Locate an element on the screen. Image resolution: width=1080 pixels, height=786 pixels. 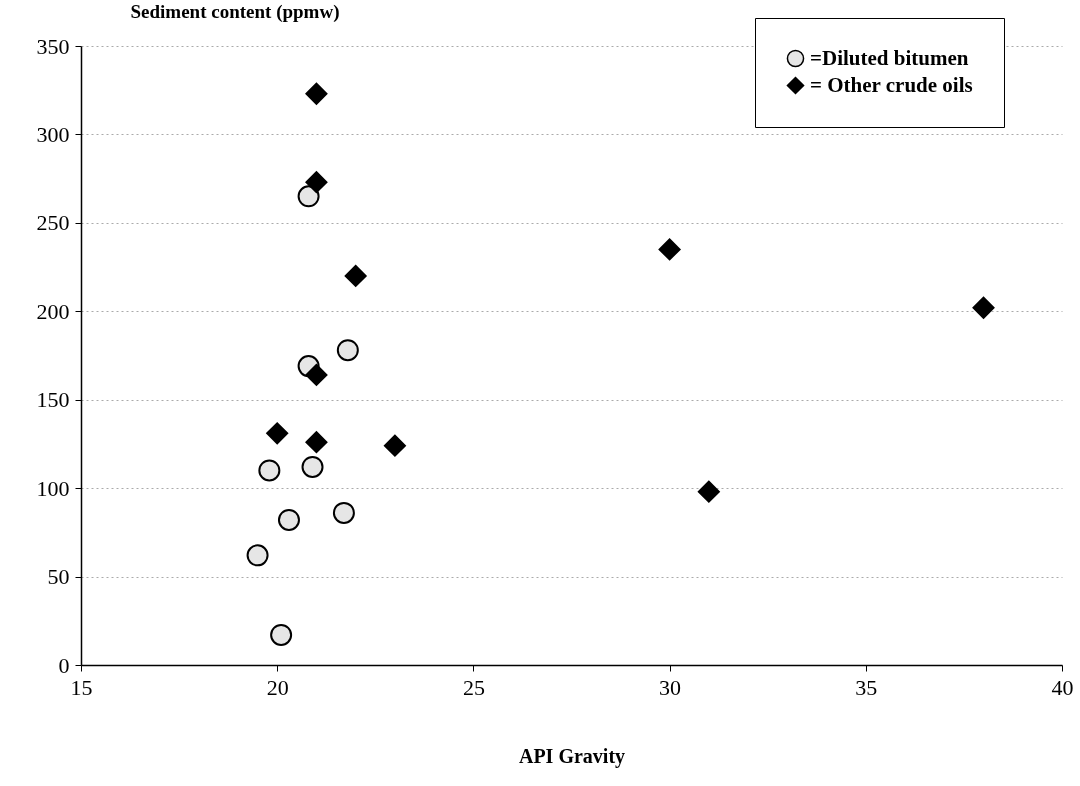
y-tick-label: 250 is located at coordinates (53, 223).